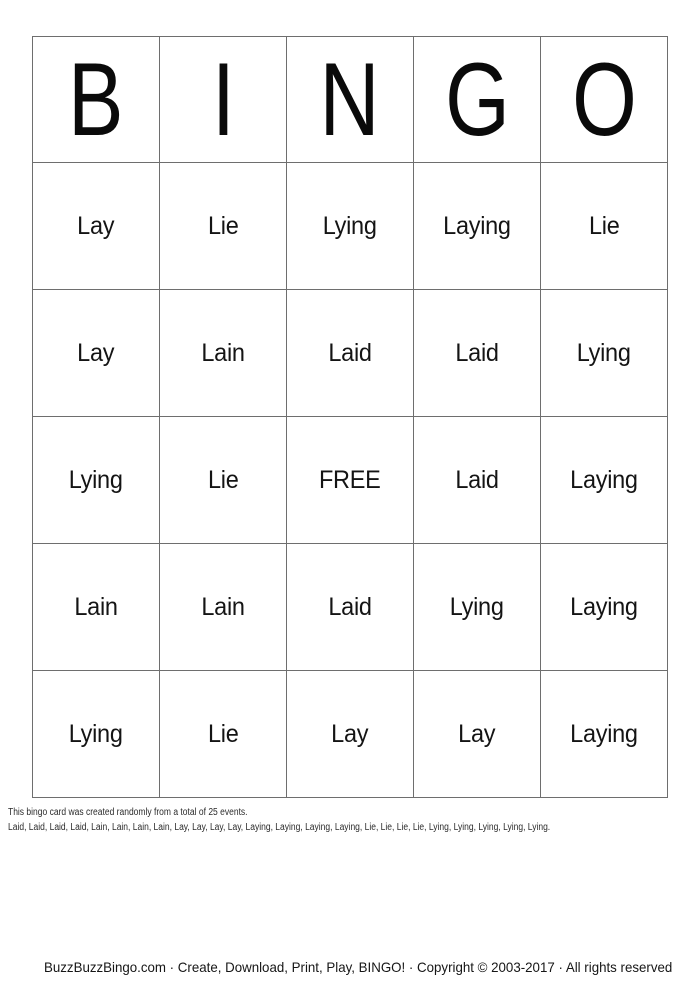 The width and height of the screenshot is (699, 989). I want to click on bingo-cell-r3-c5: Laying, so click(604, 480).